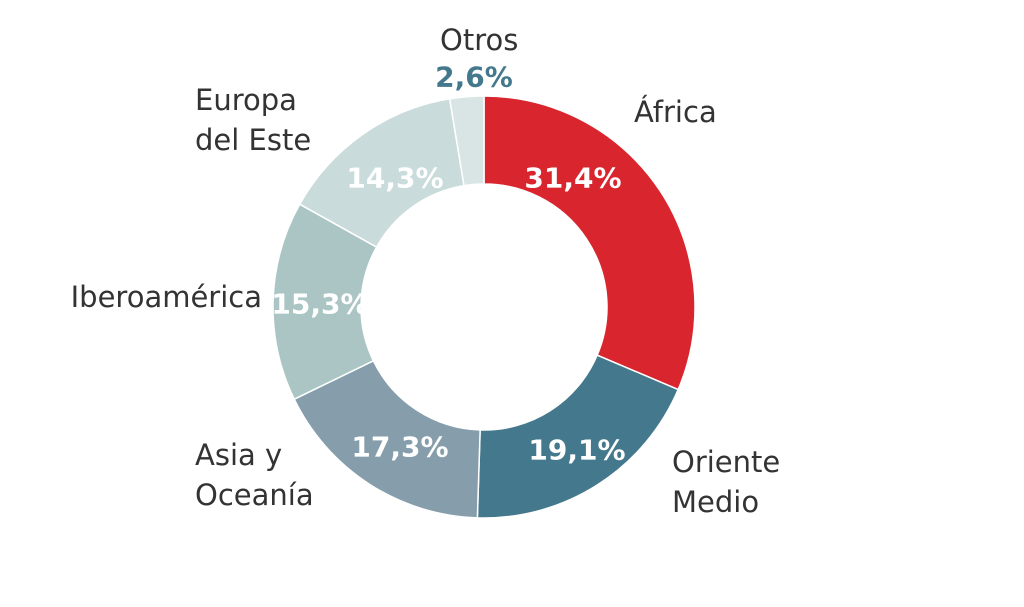  What do you see at coordinates (320, 304) in the screenshot?
I see `value-label: 15,3%` at bounding box center [320, 304].